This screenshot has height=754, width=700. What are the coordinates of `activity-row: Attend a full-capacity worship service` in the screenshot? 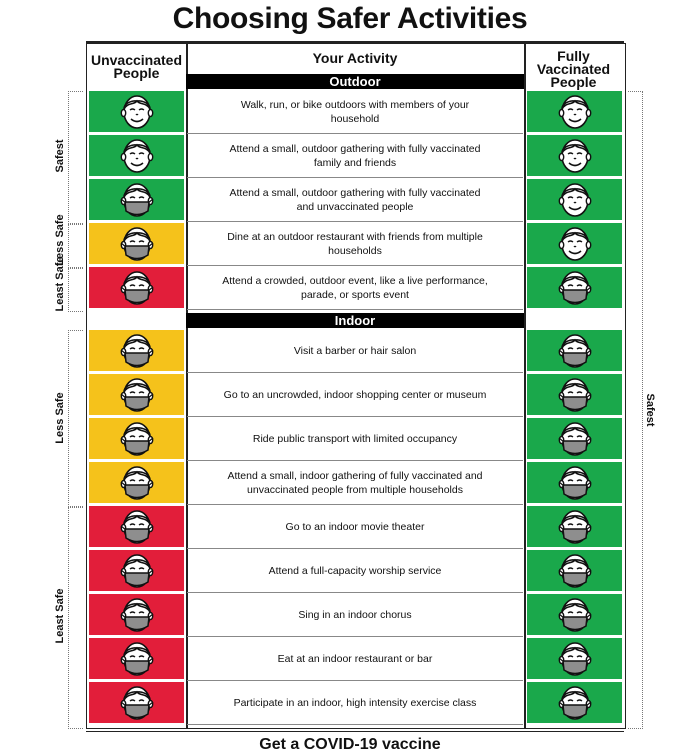 It's located at (355, 571).